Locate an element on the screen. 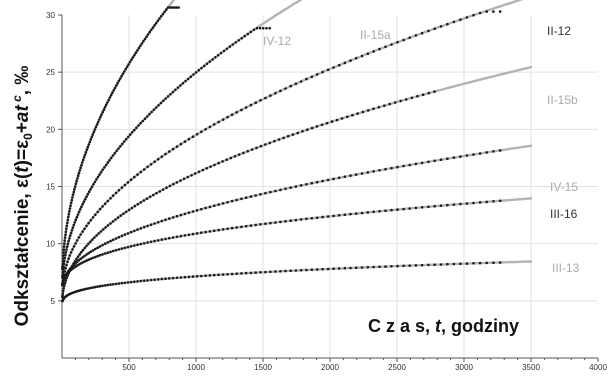 This screenshot has height=386, width=611. y-tick-label-4: 25 is located at coordinates (50, 72).